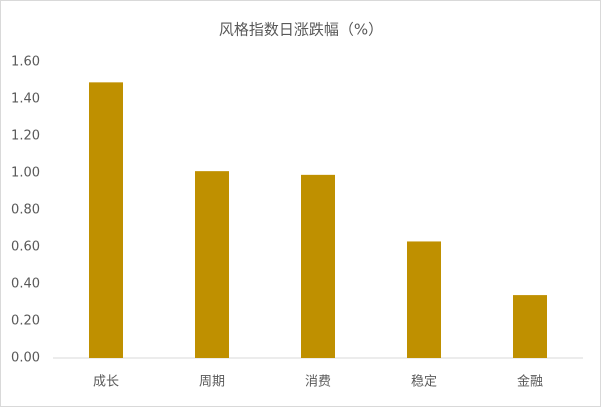 The width and height of the screenshot is (602, 408). What do you see at coordinates (25, 173) in the screenshot?
I see `y-tick-label: 1.00` at bounding box center [25, 173].